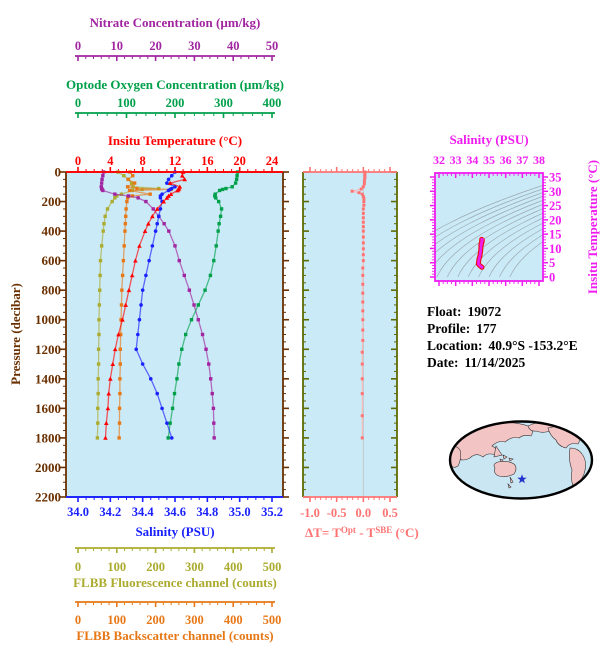  I want to click on temperature-tick-label: 16, so click(207, 161).